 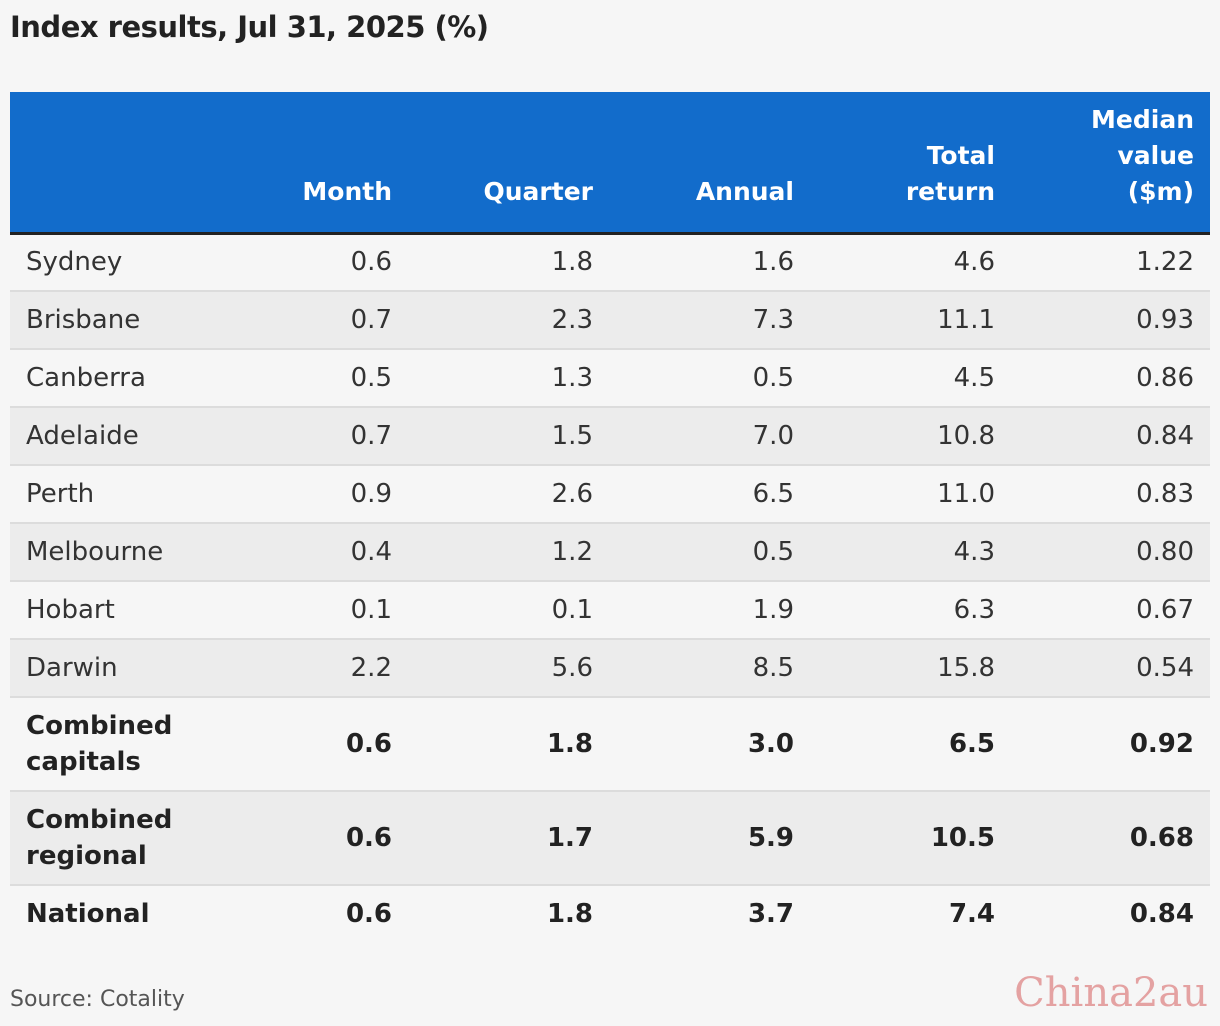 I want to click on table-row: Perth 0.9 2.6 6.5 11.0 0.83, so click(x=610, y=494).